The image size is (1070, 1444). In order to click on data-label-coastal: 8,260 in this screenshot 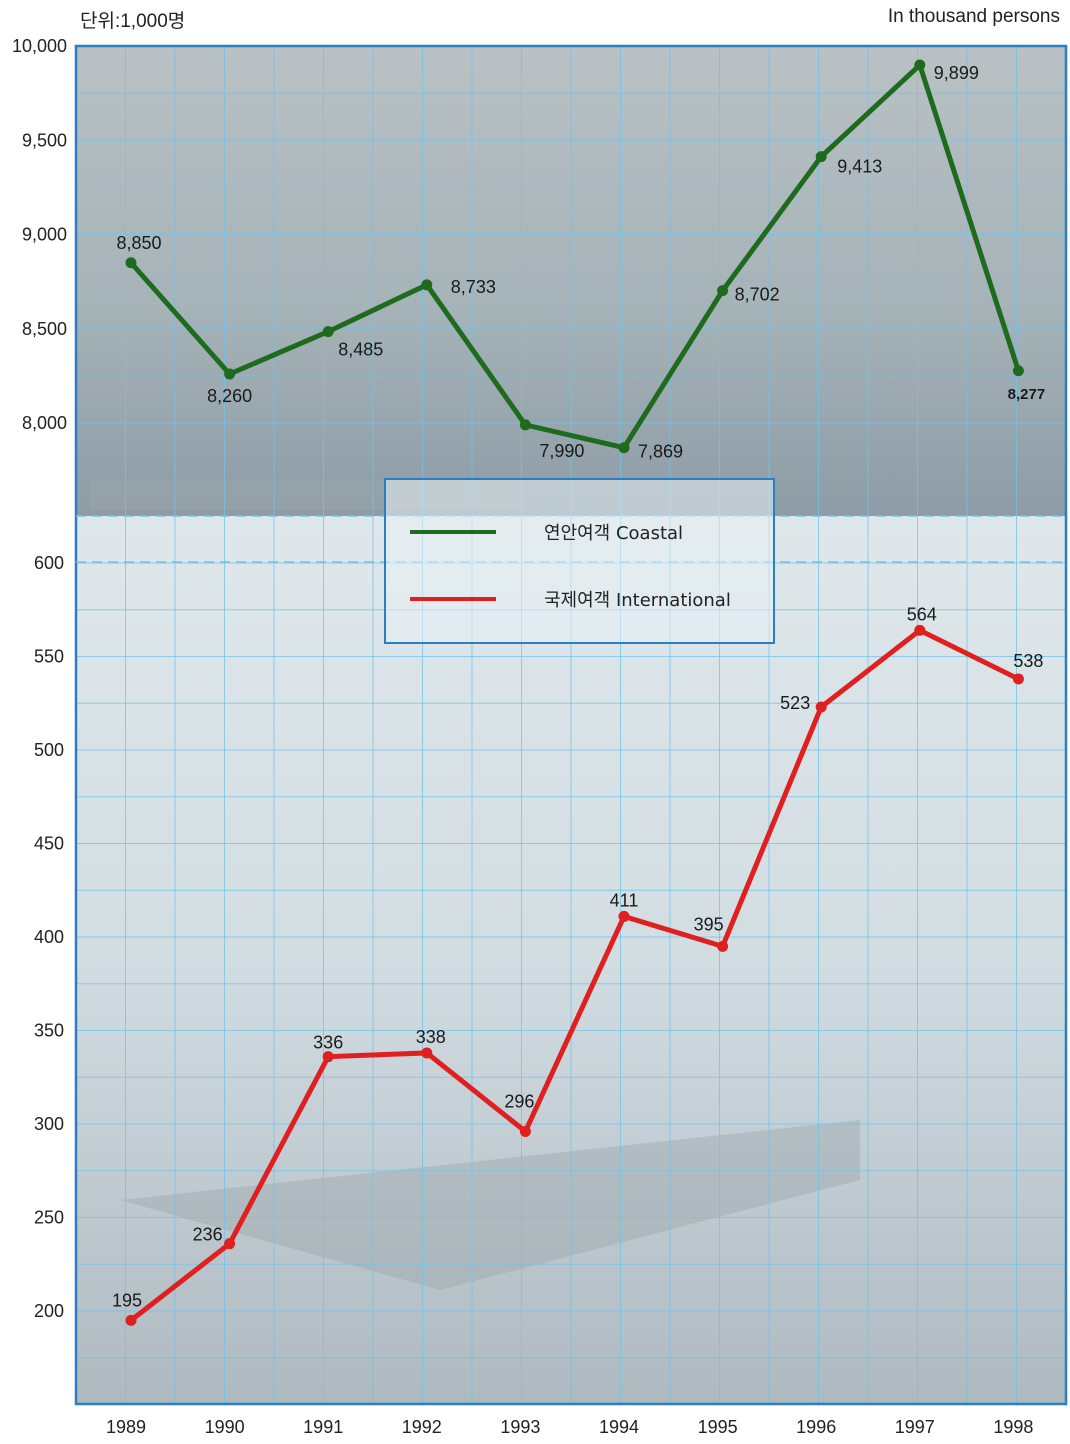, I will do `click(229, 396)`.